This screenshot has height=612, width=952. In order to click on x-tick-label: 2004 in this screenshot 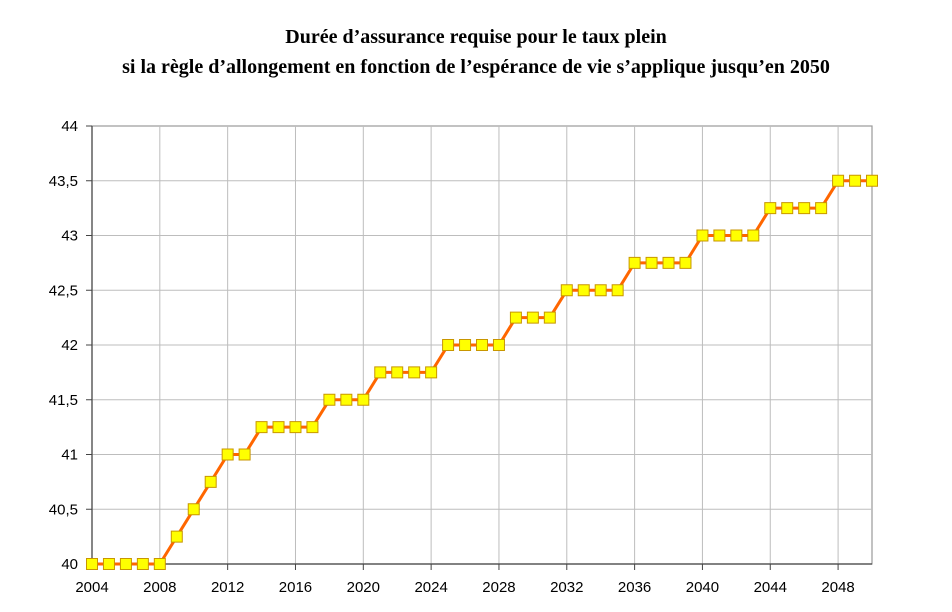, I will do `click(91, 587)`.